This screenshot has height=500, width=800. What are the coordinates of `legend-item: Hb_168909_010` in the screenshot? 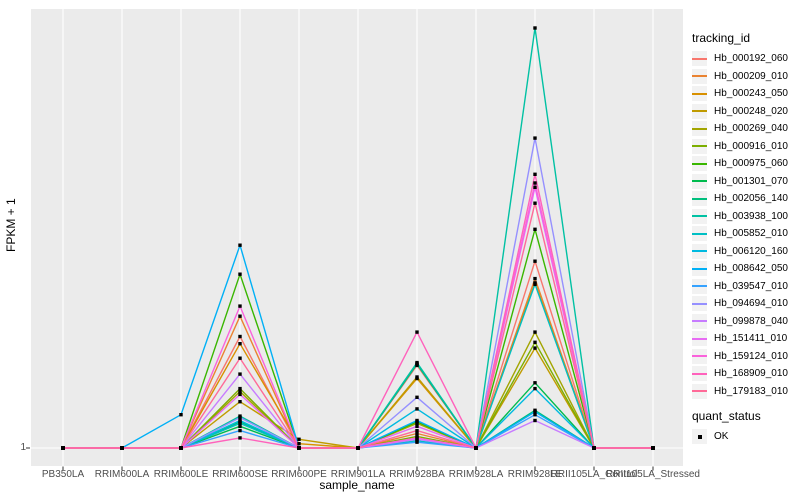 It's located at (745, 374).